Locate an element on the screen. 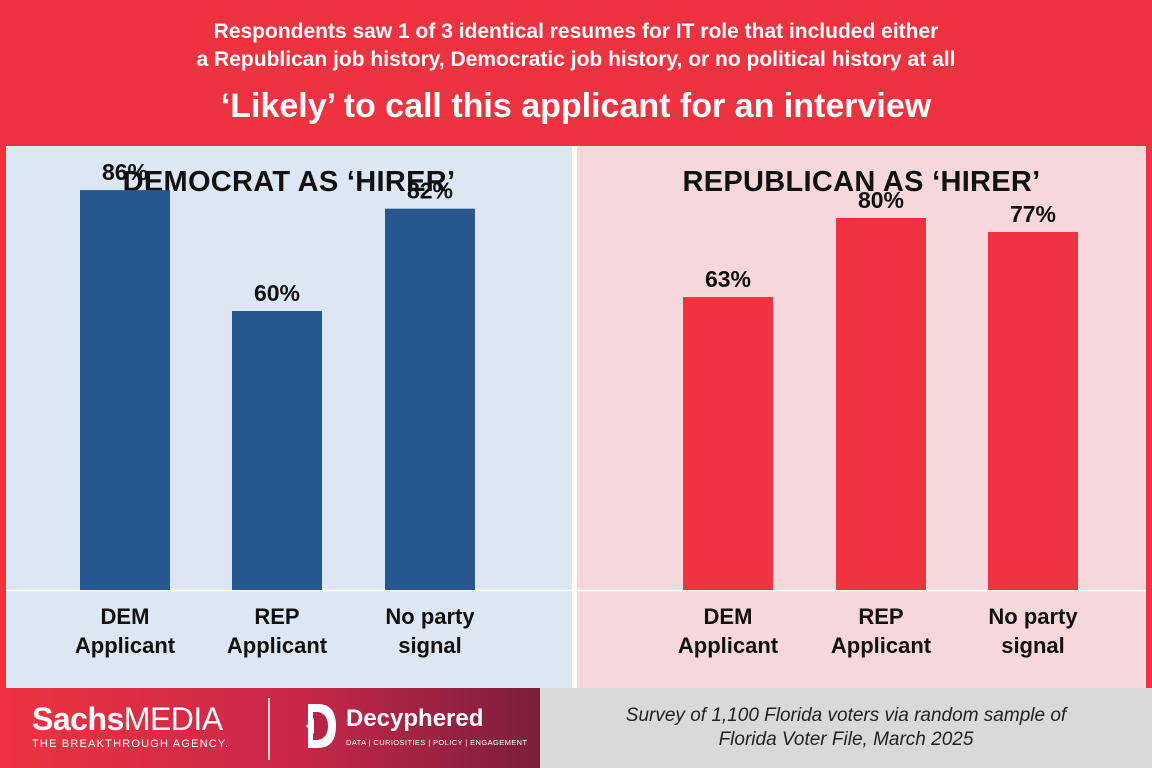 The height and width of the screenshot is (768, 1152). source-line-2: Florida Voter File, March 2025 is located at coordinates (846, 739).